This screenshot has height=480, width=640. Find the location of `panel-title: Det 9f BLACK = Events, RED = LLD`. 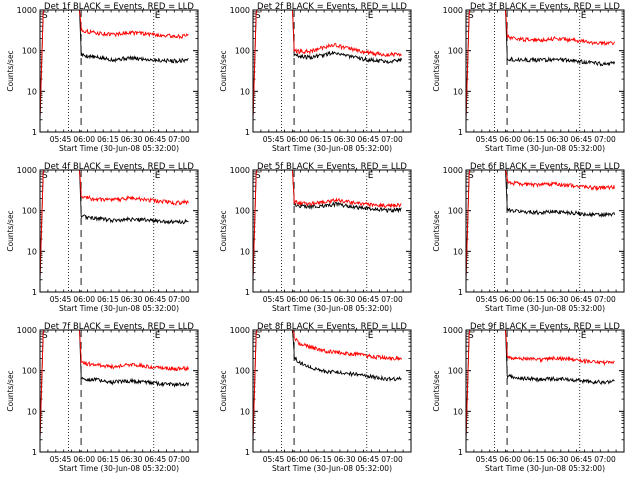

panel-title: Det 9f BLACK = Events, RED = LLD is located at coordinates (545, 327).